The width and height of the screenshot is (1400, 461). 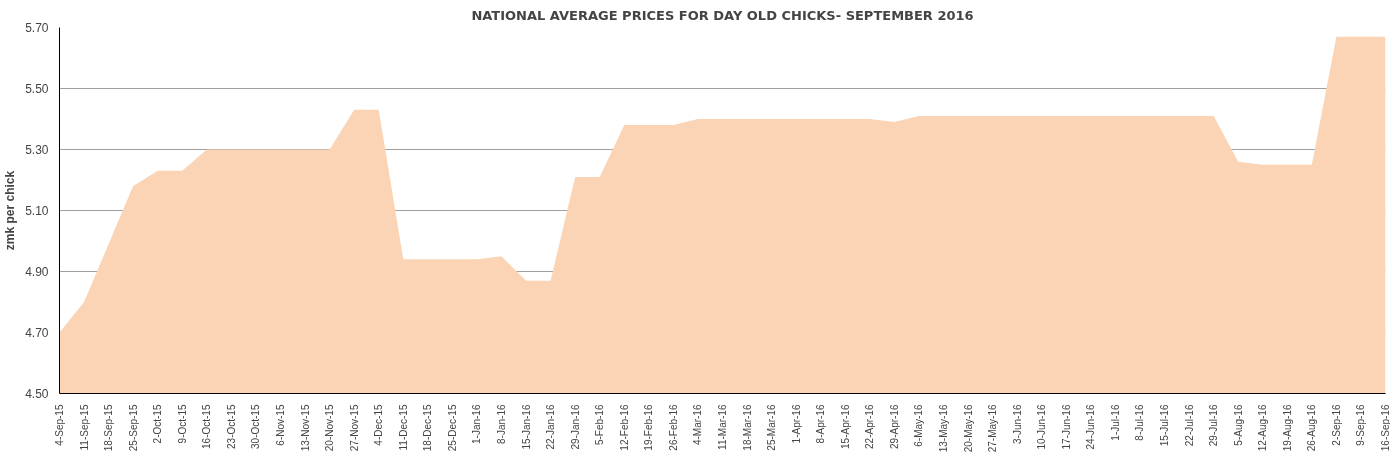 I want to click on x-tick-label: 5-Aug-16, so click(x=1238, y=425).